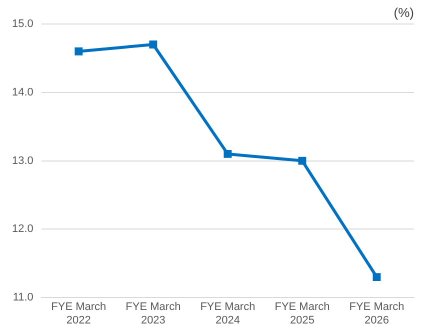  Describe the element at coordinates (78, 313) in the screenshot. I see `x-tick-label: FYE March 2022` at that location.